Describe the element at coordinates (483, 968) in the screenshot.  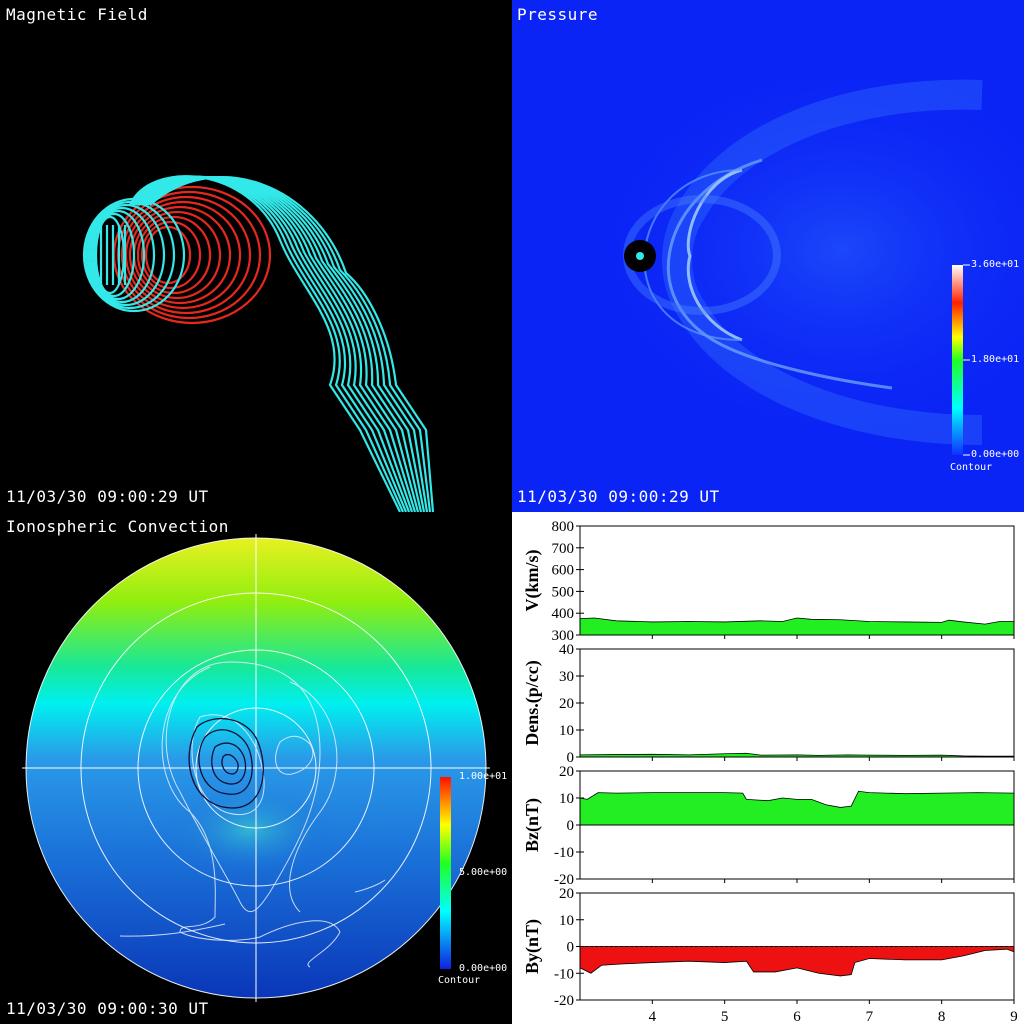
I see `ionosphere-colorbar-min: 0.00e+00` at that location.